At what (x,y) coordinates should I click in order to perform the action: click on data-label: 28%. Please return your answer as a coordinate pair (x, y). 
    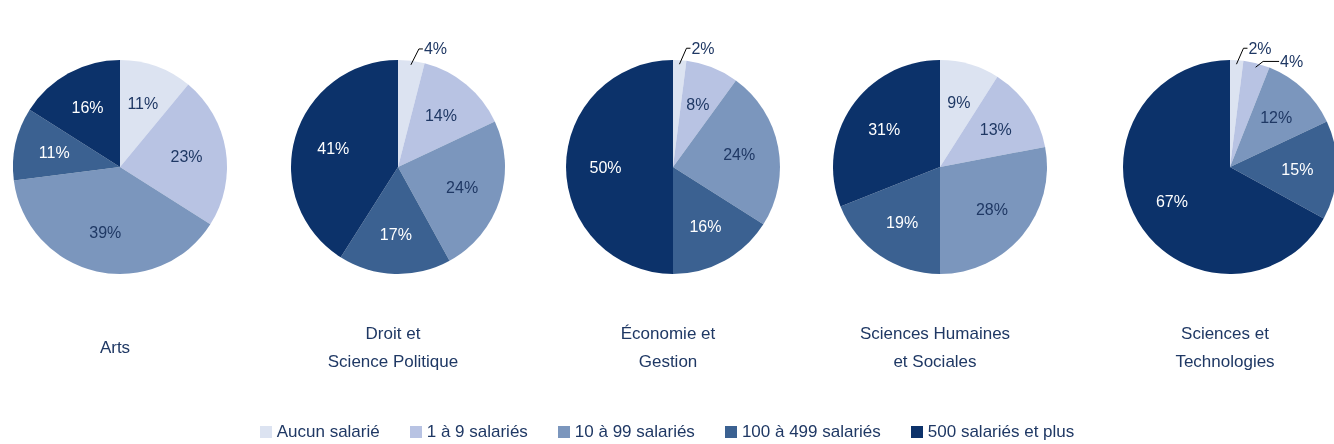
    Looking at the image, I should click on (991, 210).